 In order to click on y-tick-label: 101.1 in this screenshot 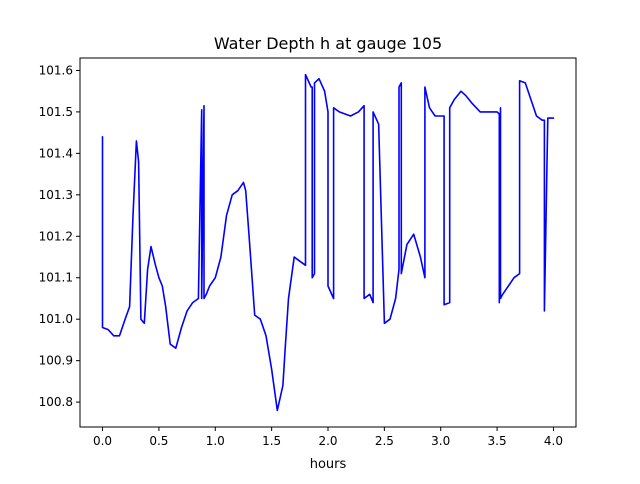, I will do `click(56, 278)`.